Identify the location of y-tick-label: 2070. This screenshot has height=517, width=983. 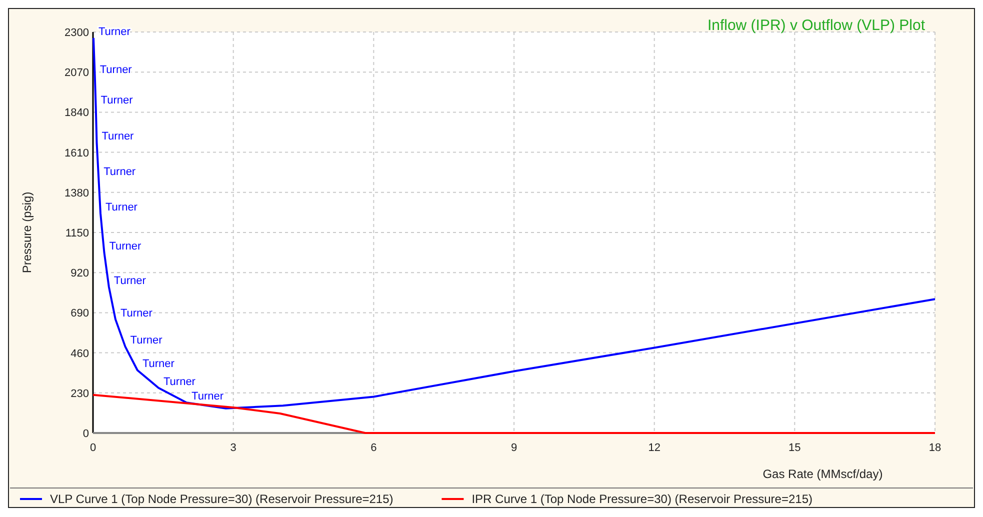
(76, 73).